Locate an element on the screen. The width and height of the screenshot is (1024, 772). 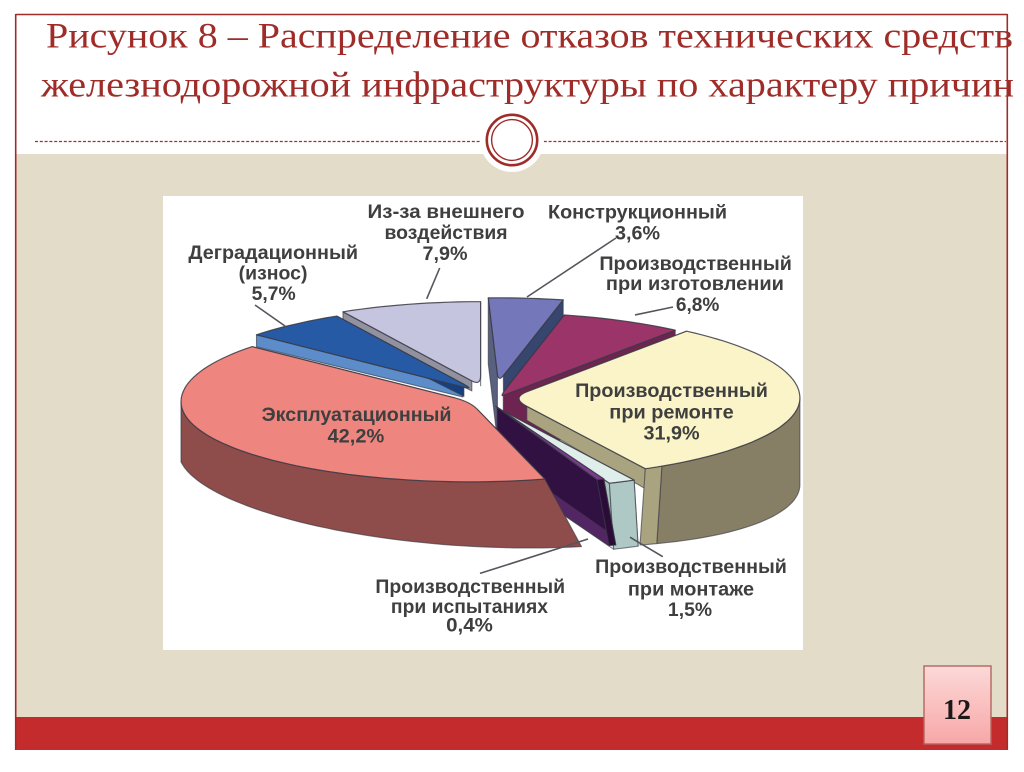
svg-text: при монтаже is located at coordinates (691, 590).